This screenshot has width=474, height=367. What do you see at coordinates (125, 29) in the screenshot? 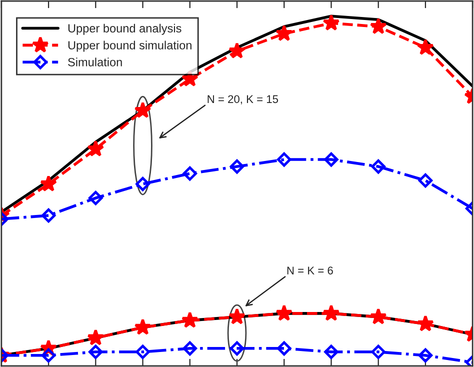
I see `legend-label: Upper bound analysis` at bounding box center [125, 29].